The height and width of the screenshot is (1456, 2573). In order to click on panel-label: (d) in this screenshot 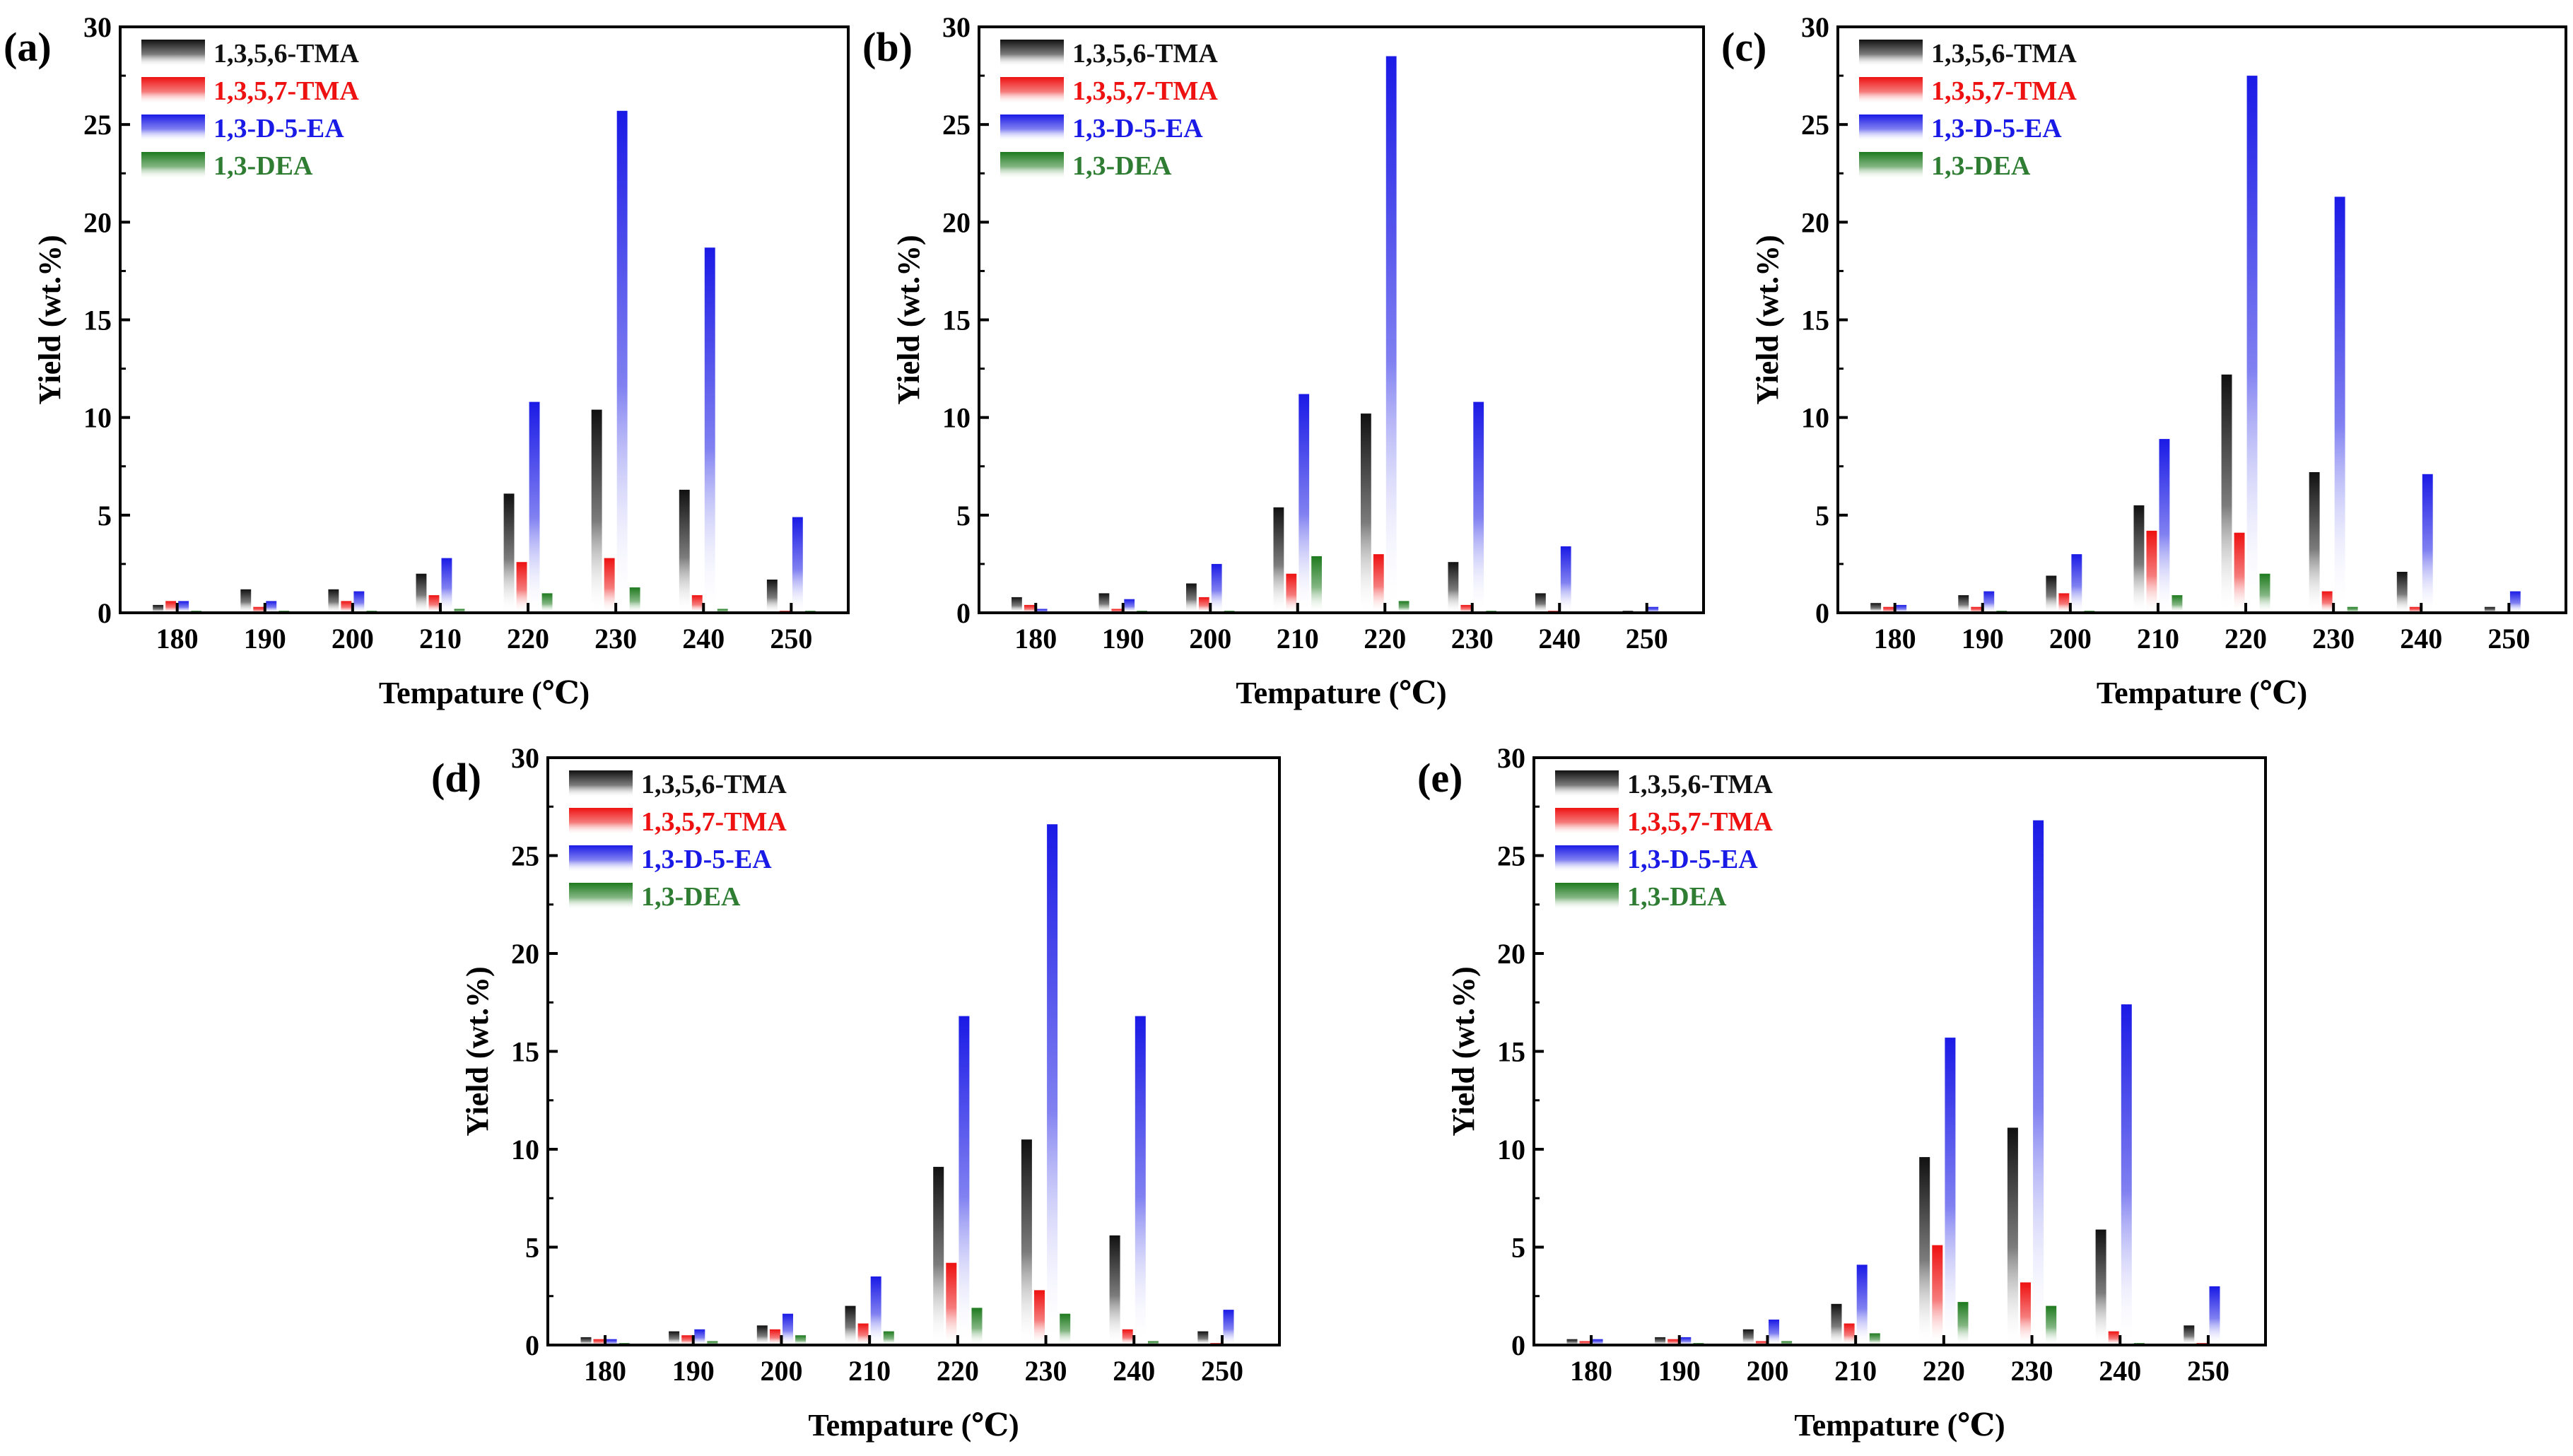, I will do `click(456, 778)`.